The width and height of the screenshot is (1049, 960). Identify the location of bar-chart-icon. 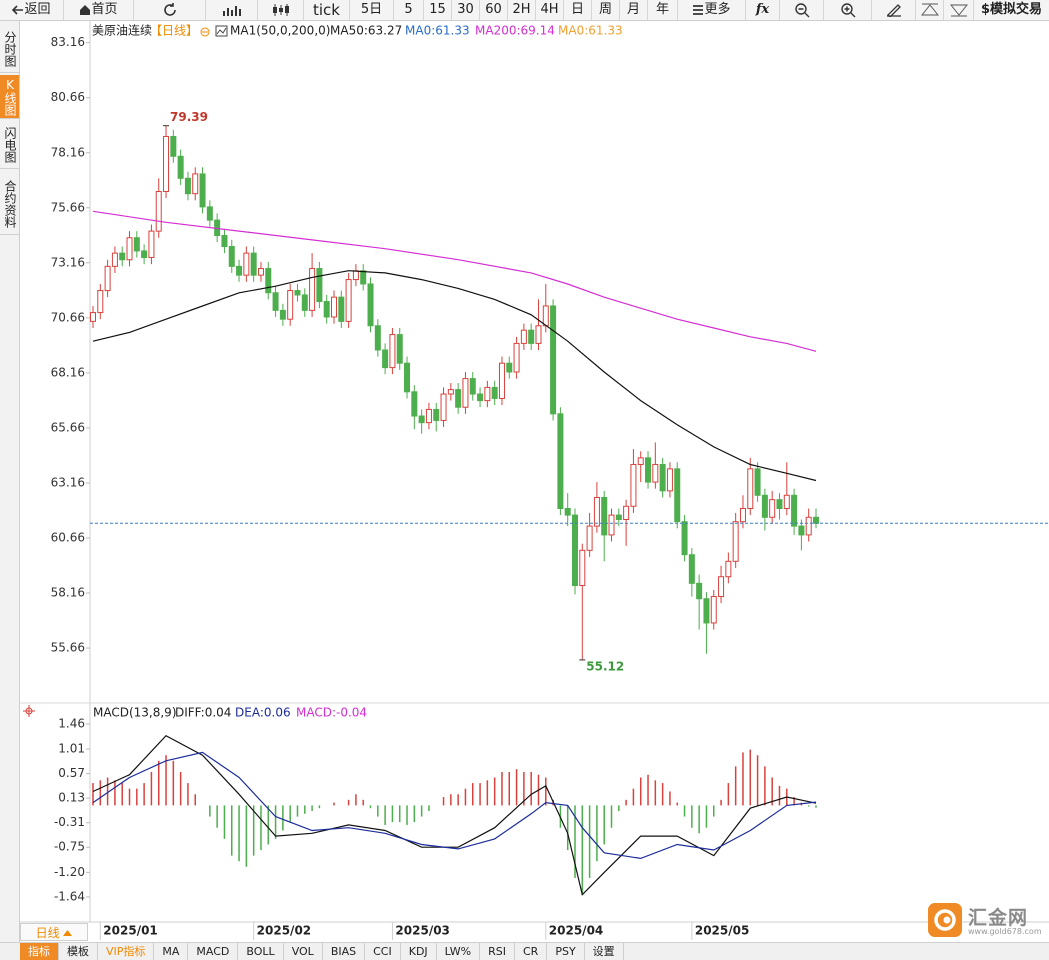
(231, 10).